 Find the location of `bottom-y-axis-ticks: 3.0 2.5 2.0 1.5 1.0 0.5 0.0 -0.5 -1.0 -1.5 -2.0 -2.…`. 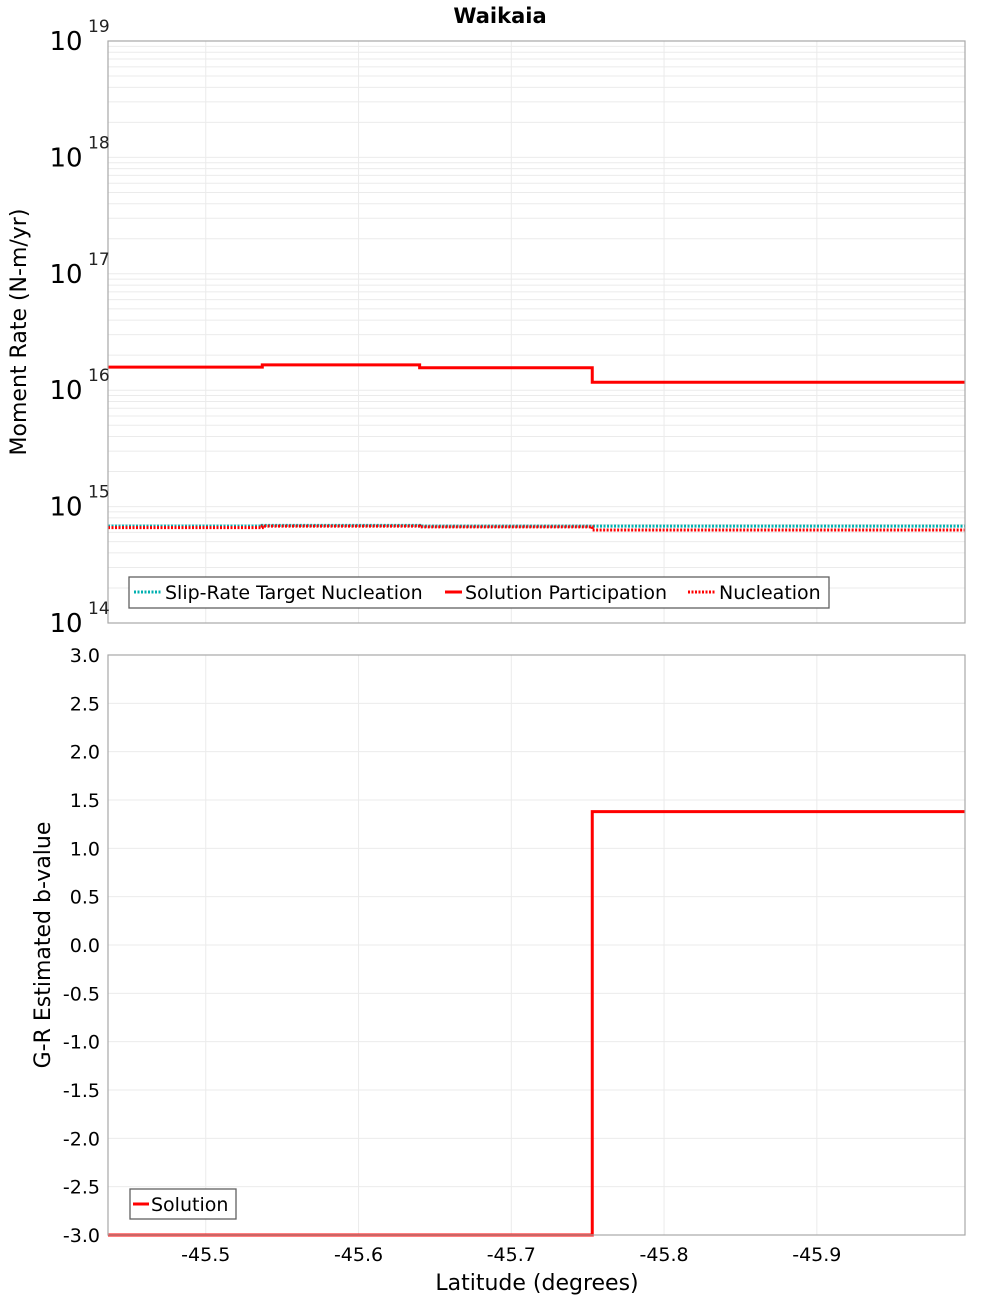

bottom-y-axis-ticks: 3.0 2.5 2.0 1.5 1.0 0.5 0.0 -0.5 -1.0 -1.5 -2.0 -2.… is located at coordinates (81, 946).